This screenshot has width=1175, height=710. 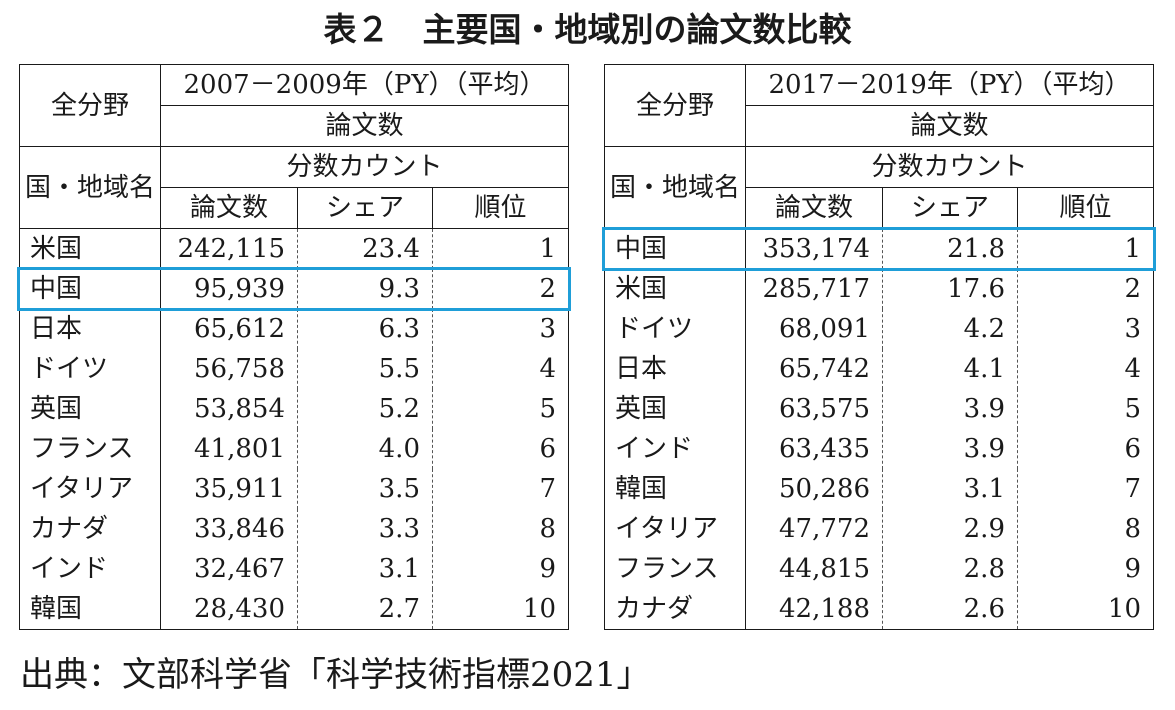 I want to click on share-cell: 4.2, so click(x=950, y=329).